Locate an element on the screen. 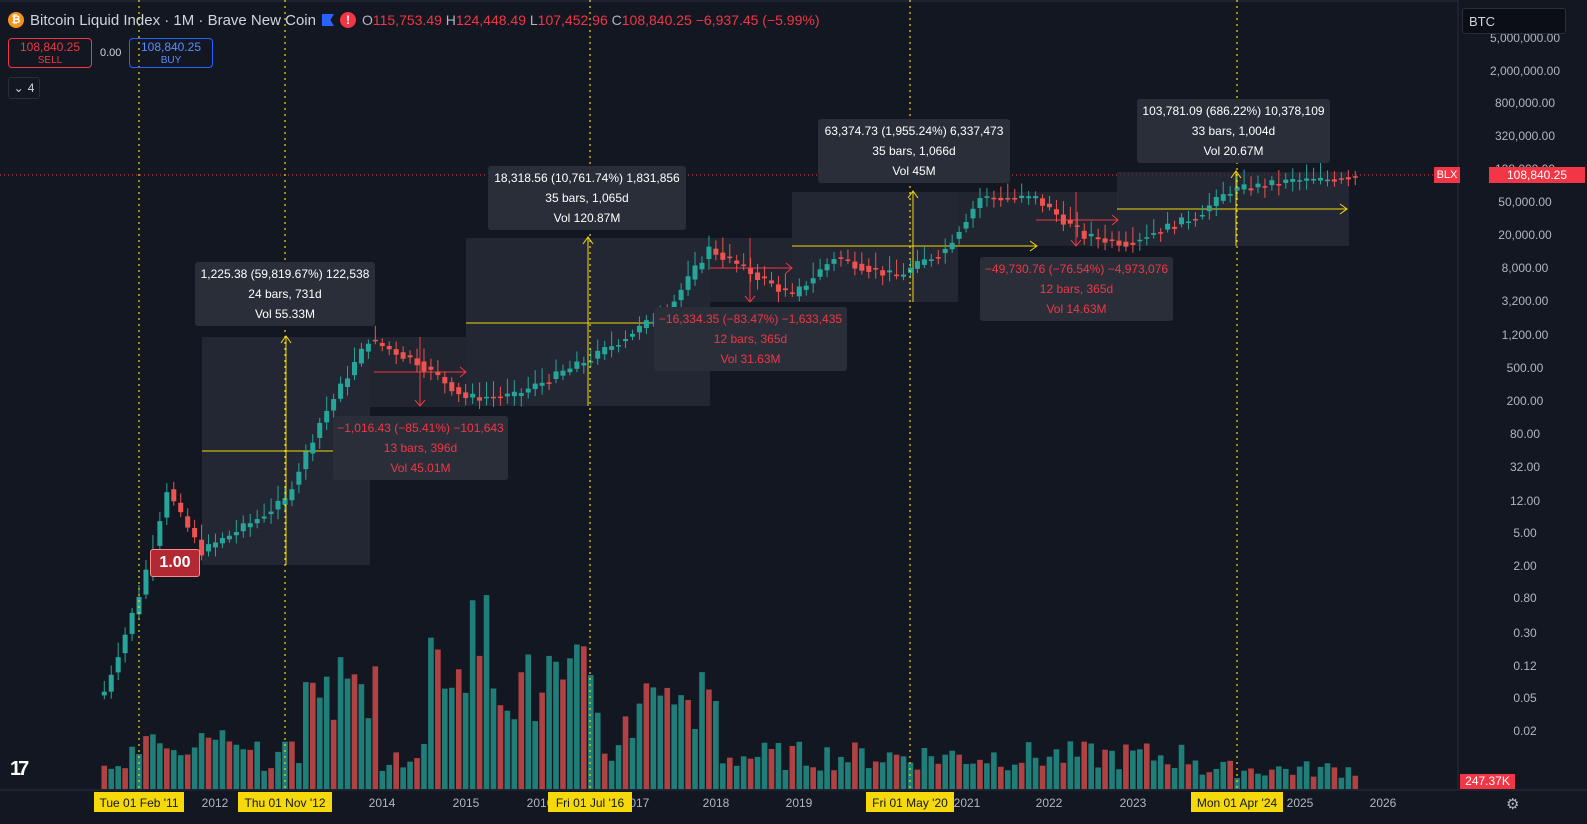  flag-icon is located at coordinates (327, 20).